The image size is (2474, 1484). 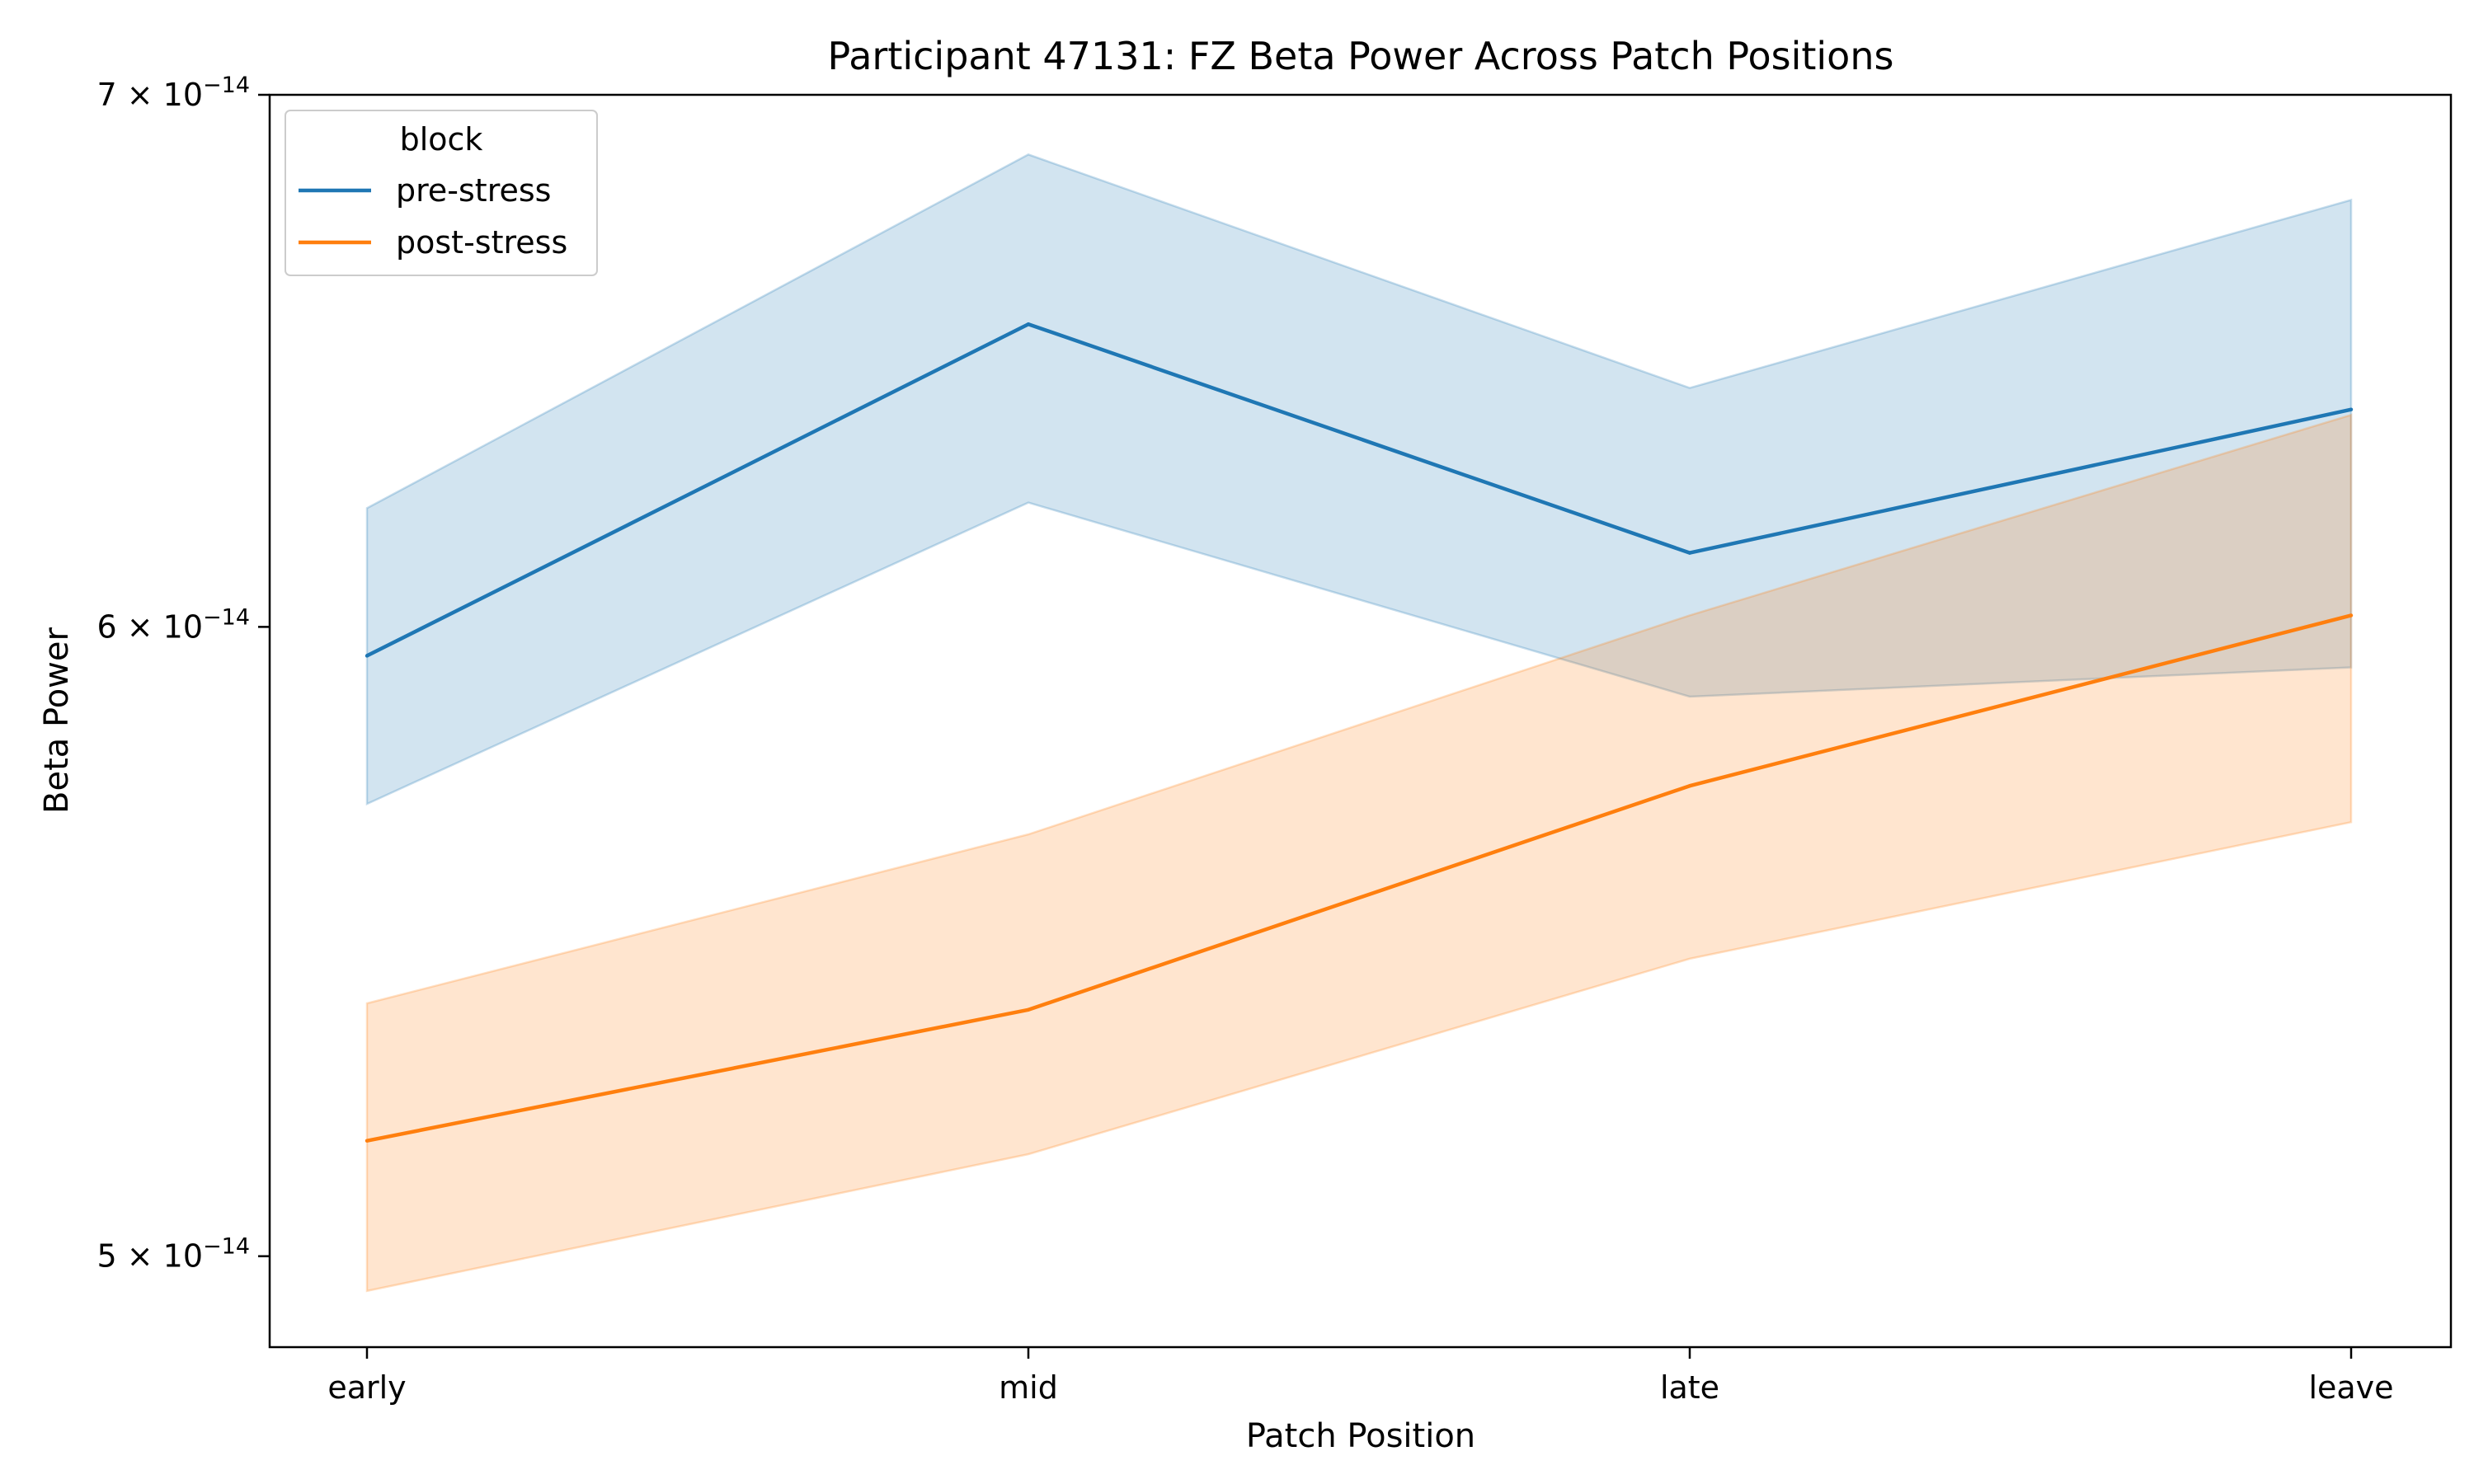 I want to click on legend-title: block, so click(x=441, y=139).